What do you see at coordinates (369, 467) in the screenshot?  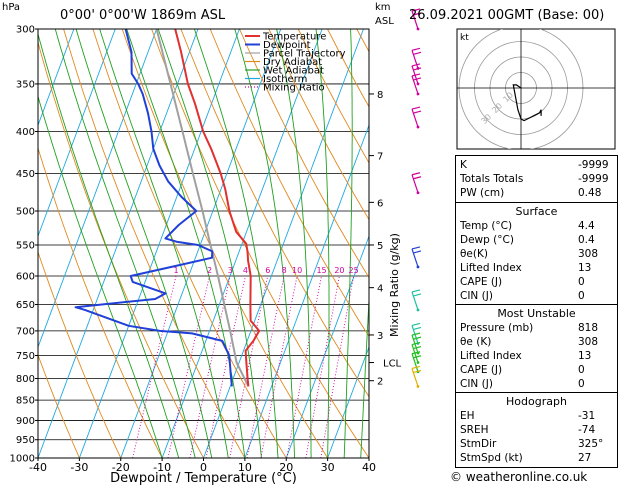 I see `temperature-tick-label: 40` at bounding box center [369, 467].